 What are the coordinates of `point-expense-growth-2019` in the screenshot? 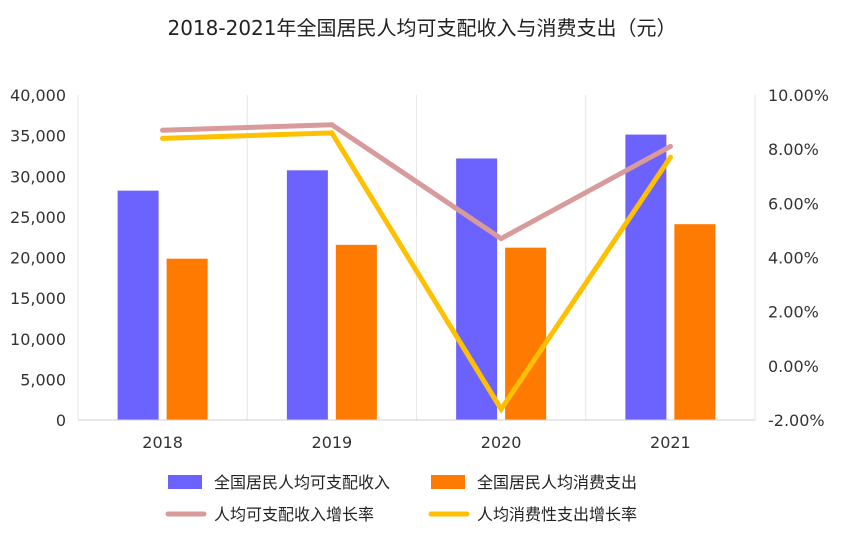 It's located at (332, 133).